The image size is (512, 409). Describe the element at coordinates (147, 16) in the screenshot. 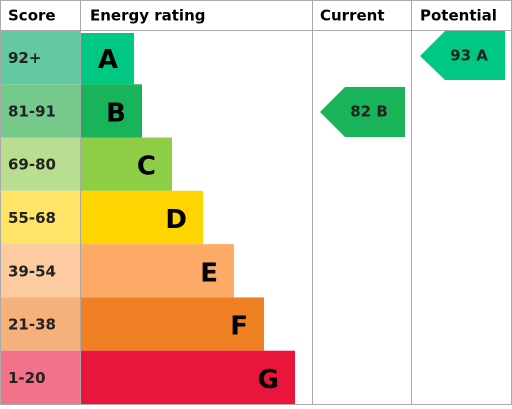

I see `header-rating: Energy rating` at that location.